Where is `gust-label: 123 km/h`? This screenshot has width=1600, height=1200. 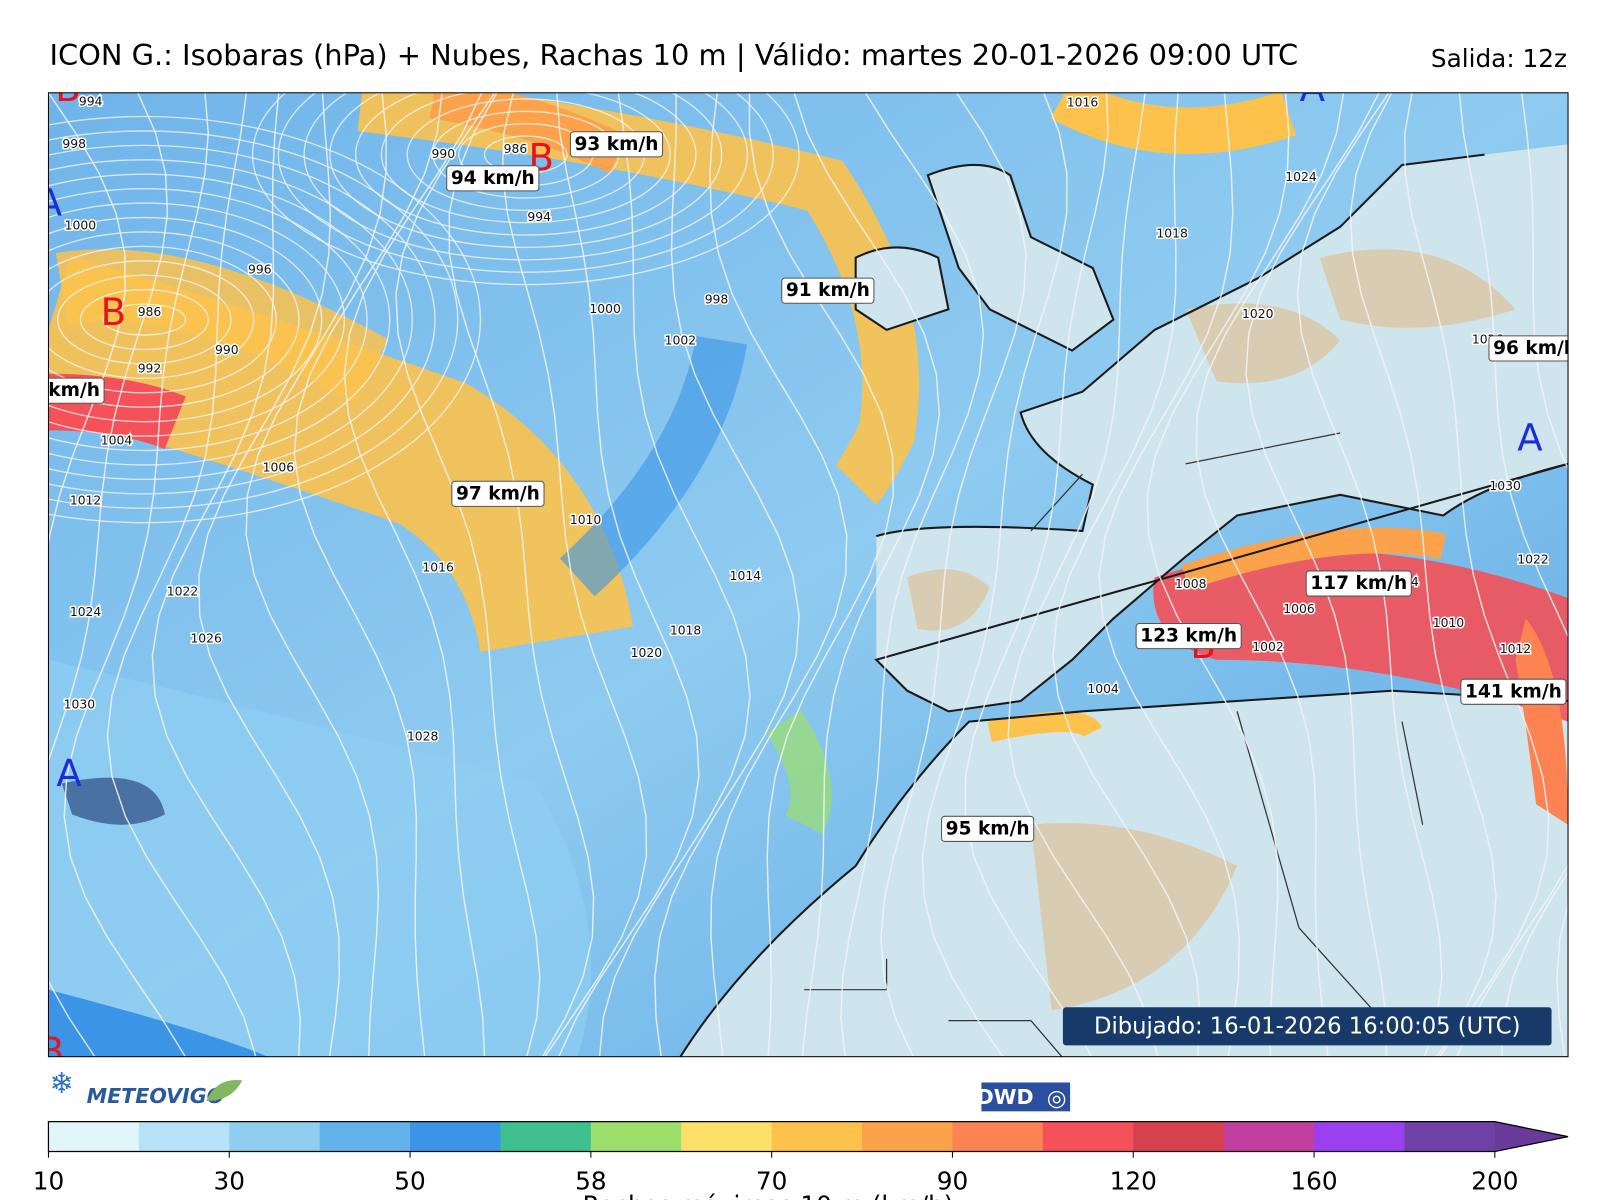
gust-label: 123 km/h is located at coordinates (1188, 636).